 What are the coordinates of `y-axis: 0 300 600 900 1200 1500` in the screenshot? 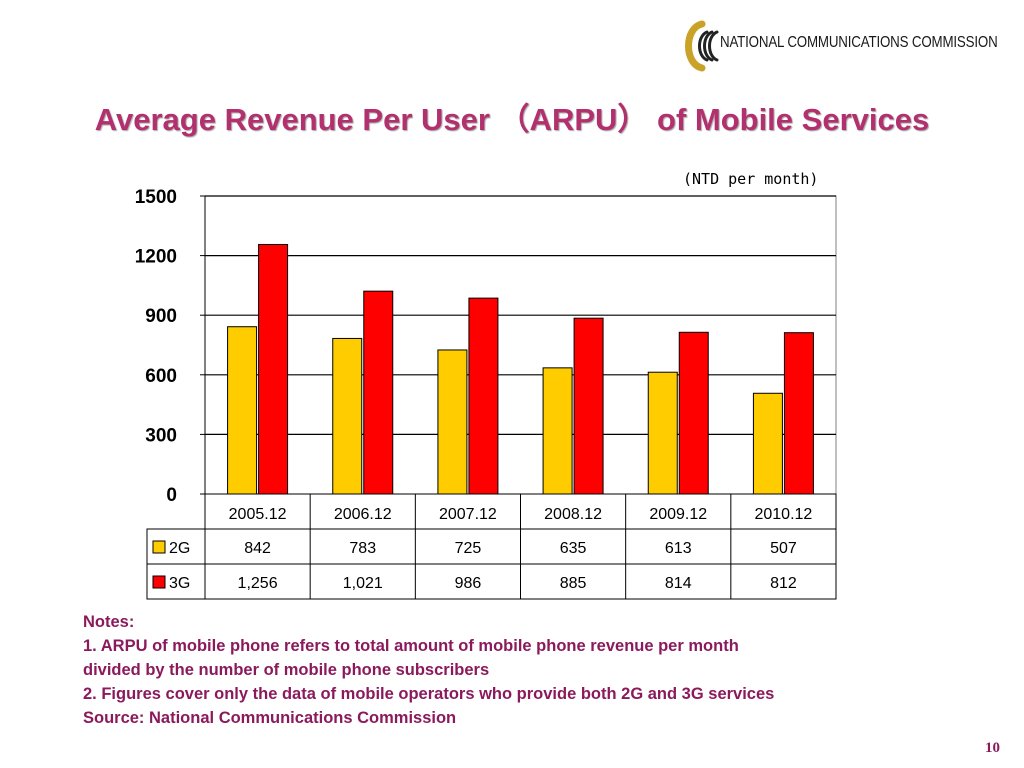 It's located at (170, 346).